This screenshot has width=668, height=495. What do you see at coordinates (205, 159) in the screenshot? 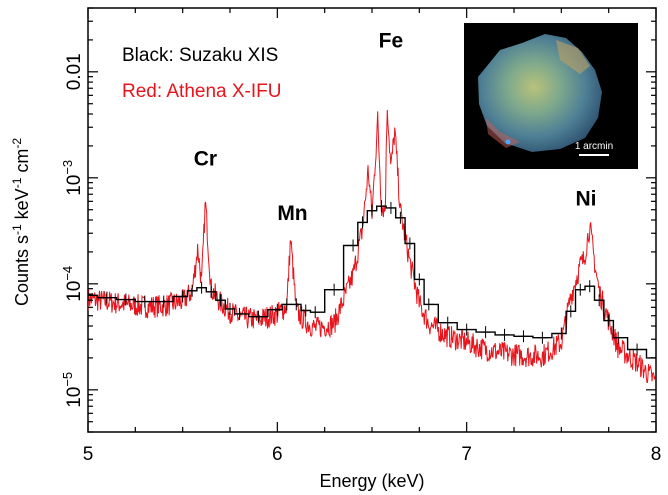
I see `annotation-cr: Cr` at bounding box center [205, 159].